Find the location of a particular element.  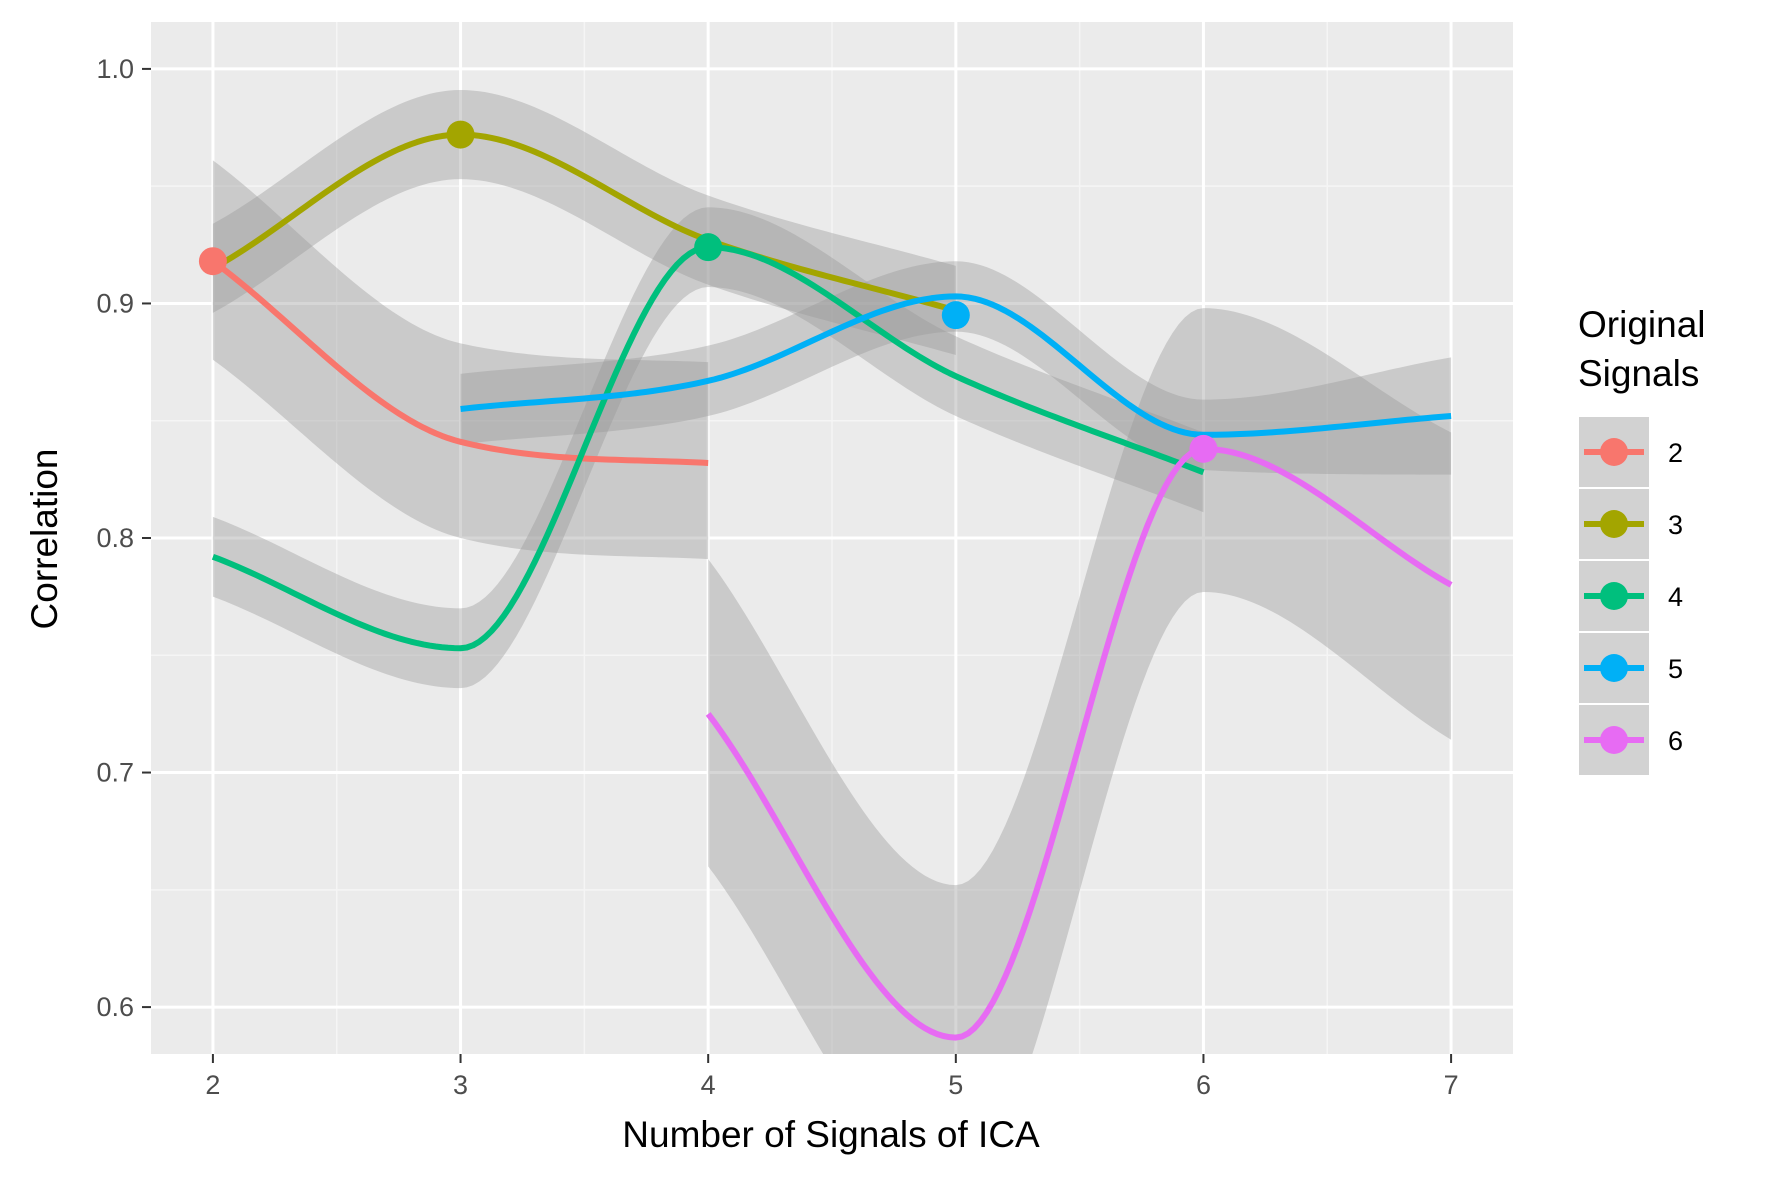

legend-label-5: 5 is located at coordinates (1675, 669).